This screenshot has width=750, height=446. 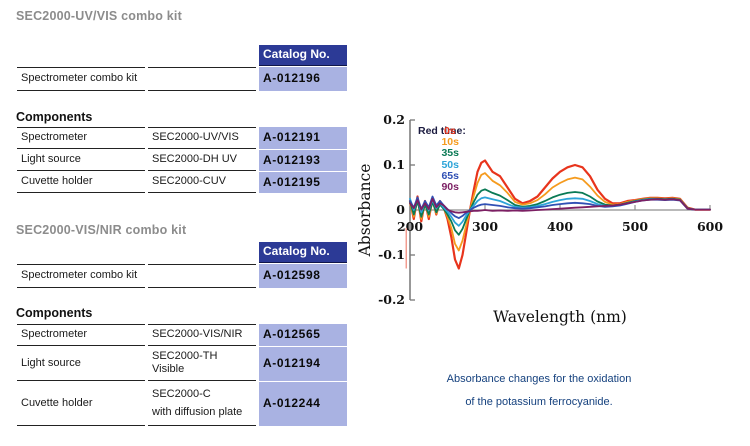 I want to click on svg-text: 200, so click(x=410, y=226).